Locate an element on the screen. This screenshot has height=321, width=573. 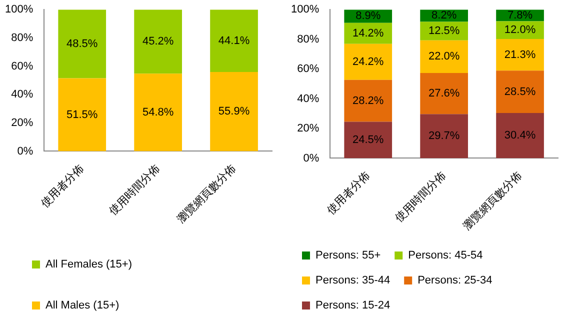
legend-label: Persons: 45-54 is located at coordinates (445, 256).